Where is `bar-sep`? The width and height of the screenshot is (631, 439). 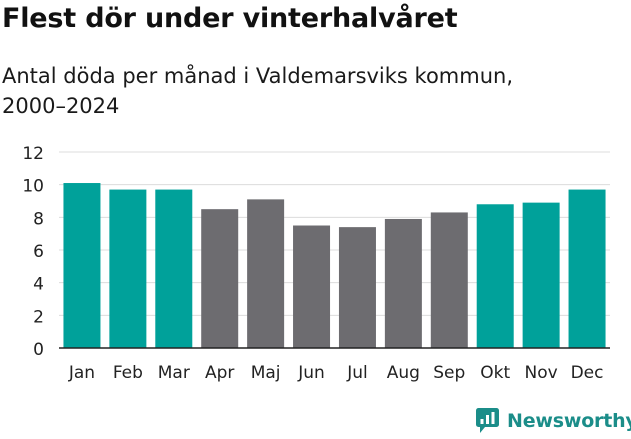
bar-sep is located at coordinates (449, 280).